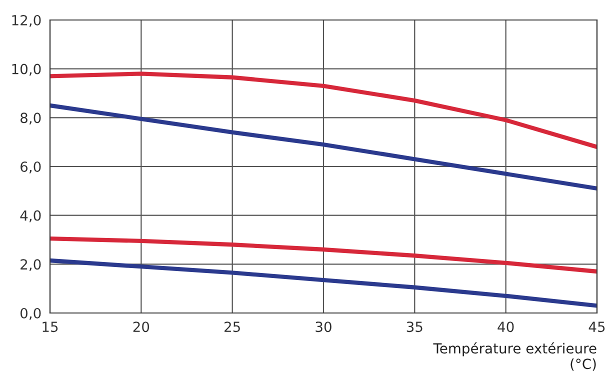 This screenshot has width=612, height=387. I want to click on x-axis-title: Température extérieure (°C), so click(514, 356).